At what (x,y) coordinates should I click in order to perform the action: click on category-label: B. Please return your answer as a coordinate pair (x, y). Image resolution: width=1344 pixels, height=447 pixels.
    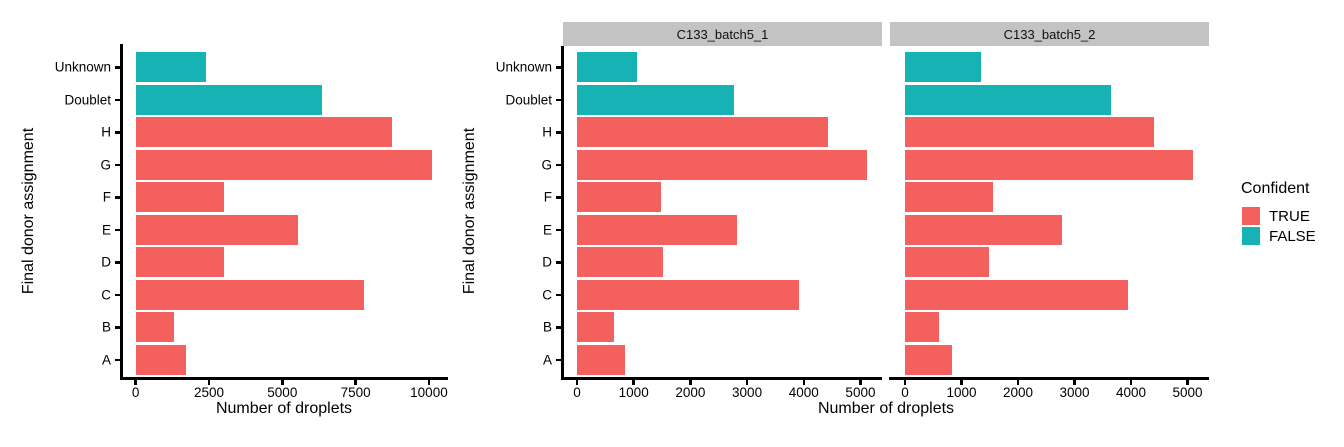
    Looking at the image, I should click on (547, 327).